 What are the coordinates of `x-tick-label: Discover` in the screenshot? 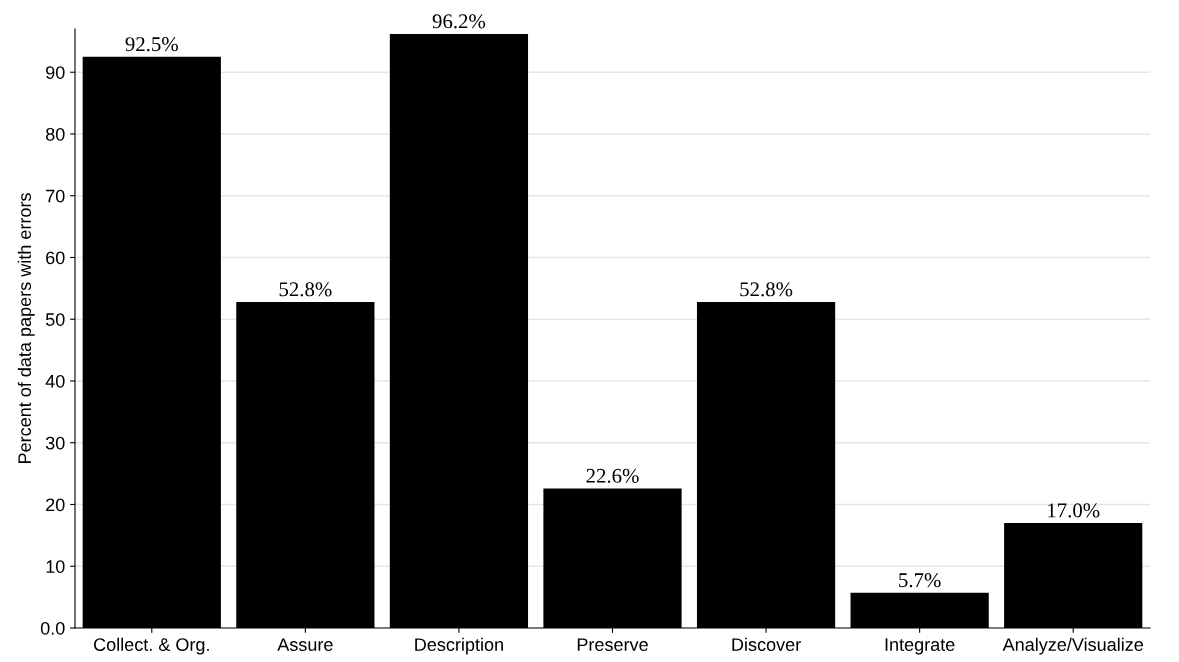 It's located at (766, 644).